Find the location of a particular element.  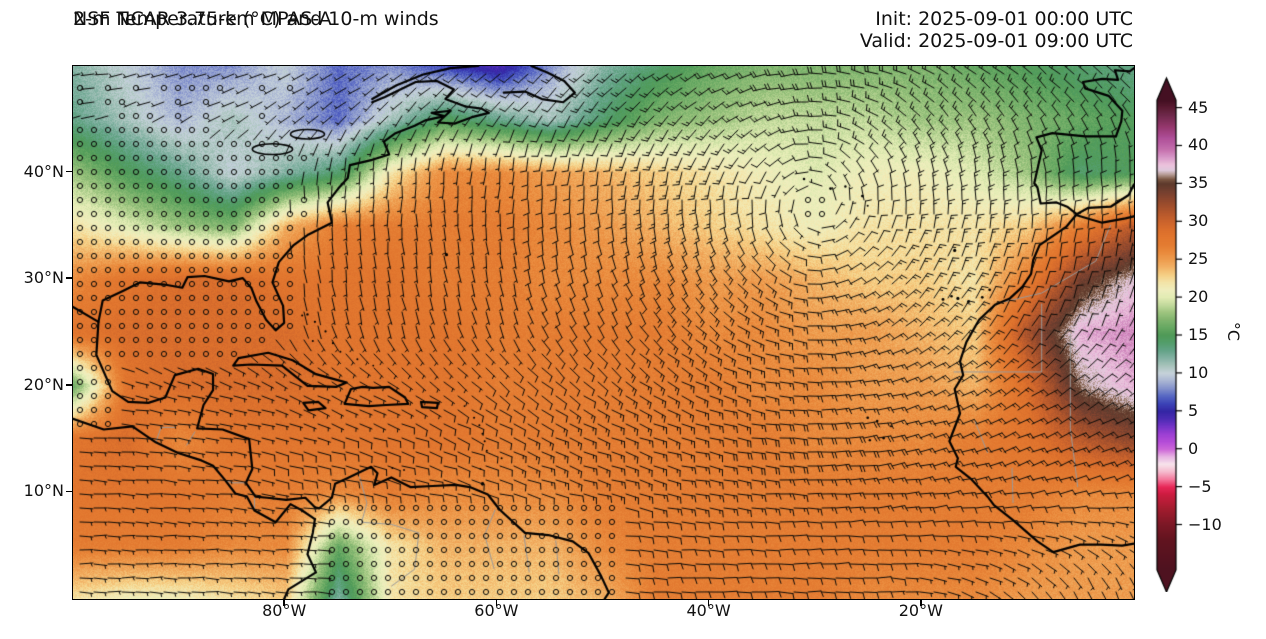

colorbar-tick-label: −5 is located at coordinates (1200, 486).